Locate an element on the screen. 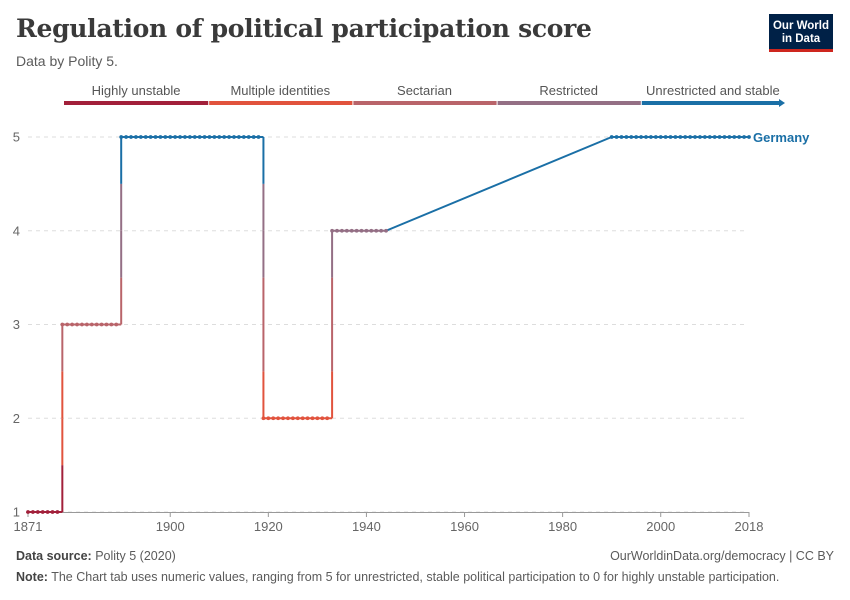 This screenshot has width=850, height=600. data-source-link: Polity 5 (2020) is located at coordinates (135, 556).